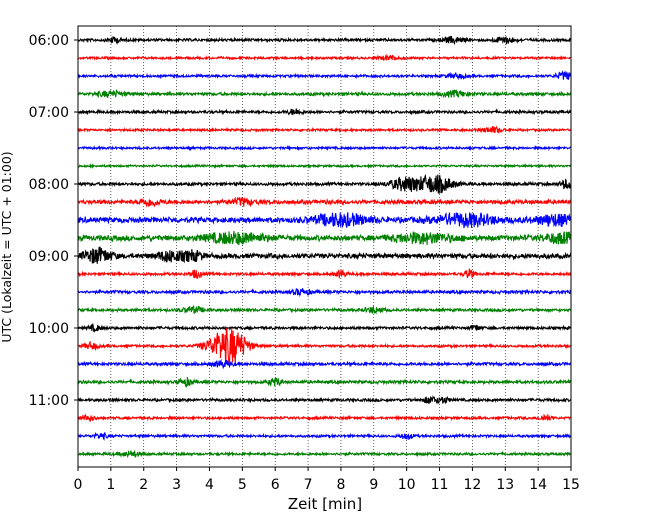 The image size is (650, 520). What do you see at coordinates (176, 485) in the screenshot?
I see `x-tick-label: 3` at bounding box center [176, 485].